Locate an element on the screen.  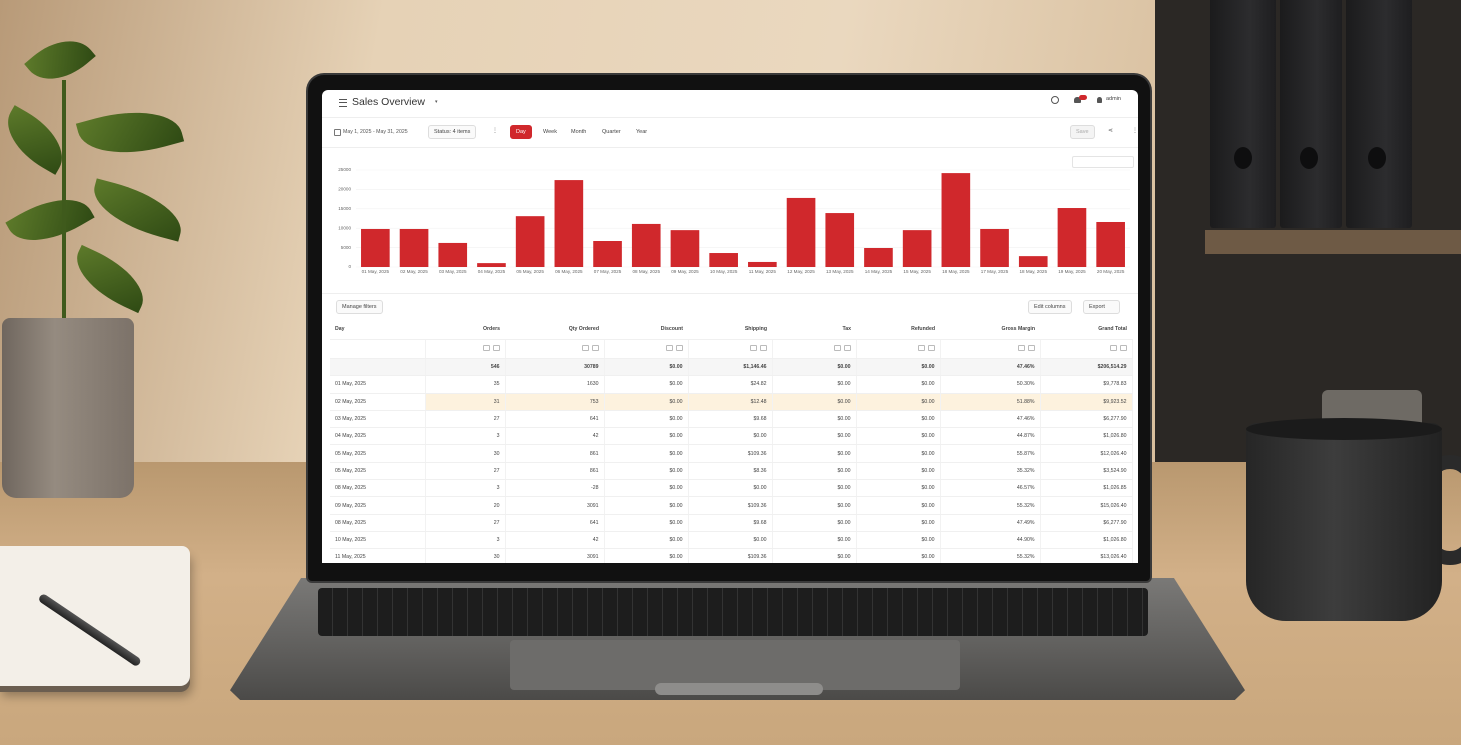
column-header: Orders is located at coordinates (465, 329).